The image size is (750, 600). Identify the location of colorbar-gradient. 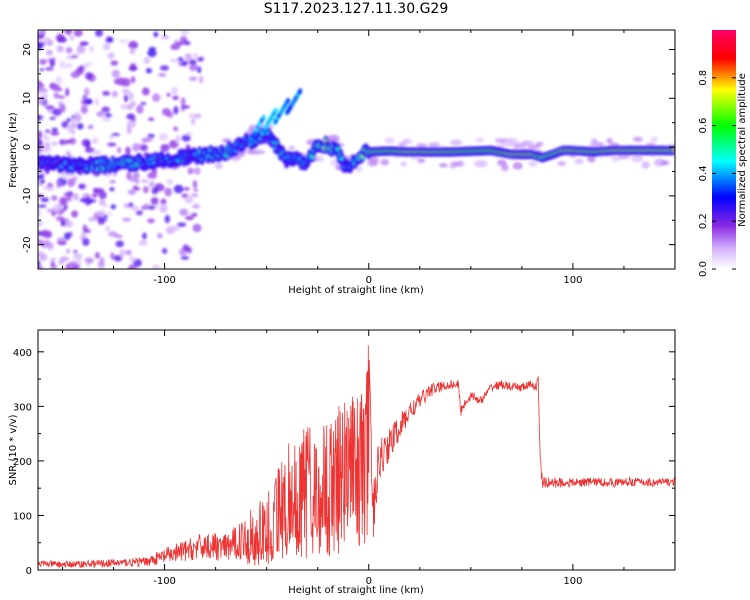
(724, 149).